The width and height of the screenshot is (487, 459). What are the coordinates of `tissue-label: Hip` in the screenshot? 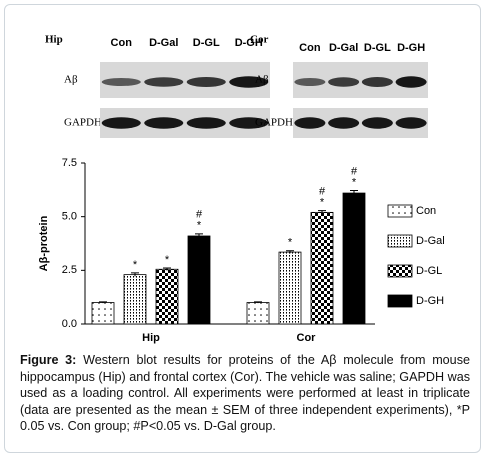 It's located at (54, 40).